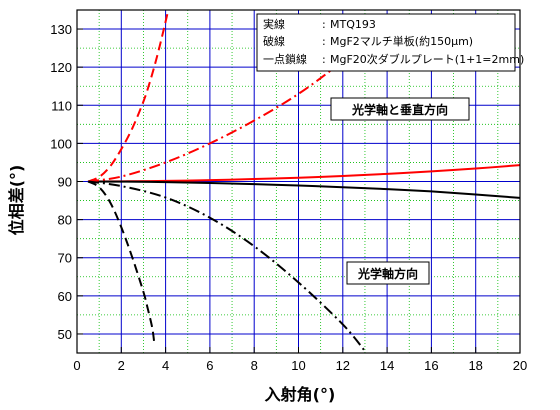 The width and height of the screenshot is (560, 410). Describe the element at coordinates (121, 365) in the screenshot. I see `x-tick-label: 2` at that location.